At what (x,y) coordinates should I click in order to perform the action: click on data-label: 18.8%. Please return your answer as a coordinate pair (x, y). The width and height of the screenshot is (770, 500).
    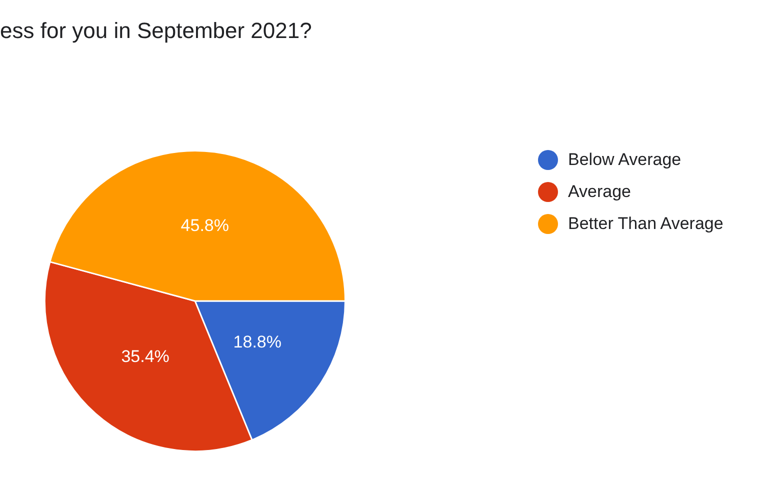
    Looking at the image, I should click on (257, 342).